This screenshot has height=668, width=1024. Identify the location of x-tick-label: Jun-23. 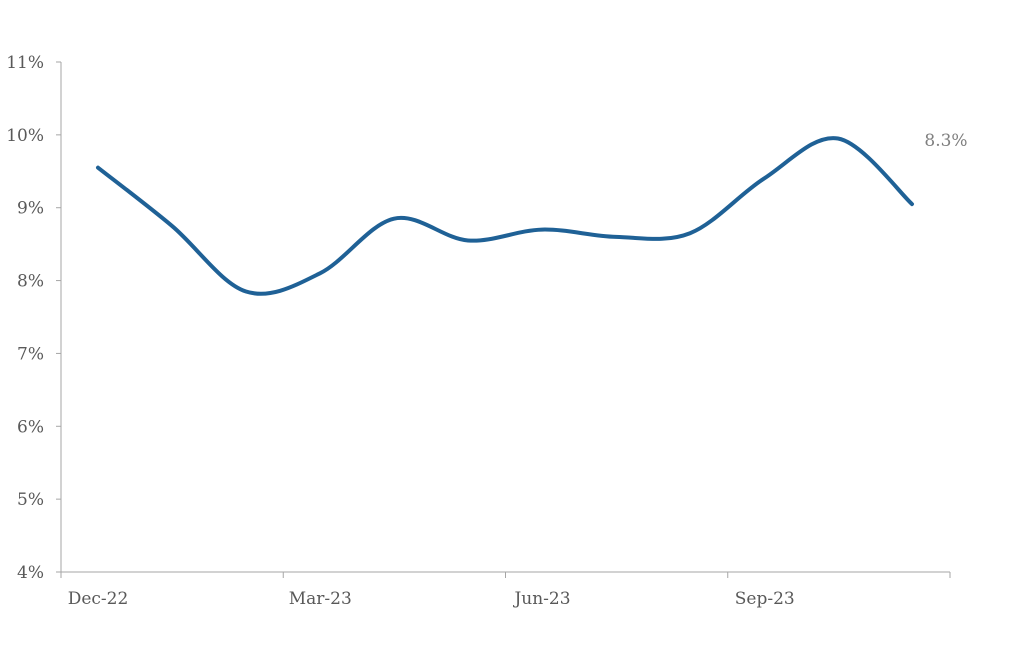
(541, 599).